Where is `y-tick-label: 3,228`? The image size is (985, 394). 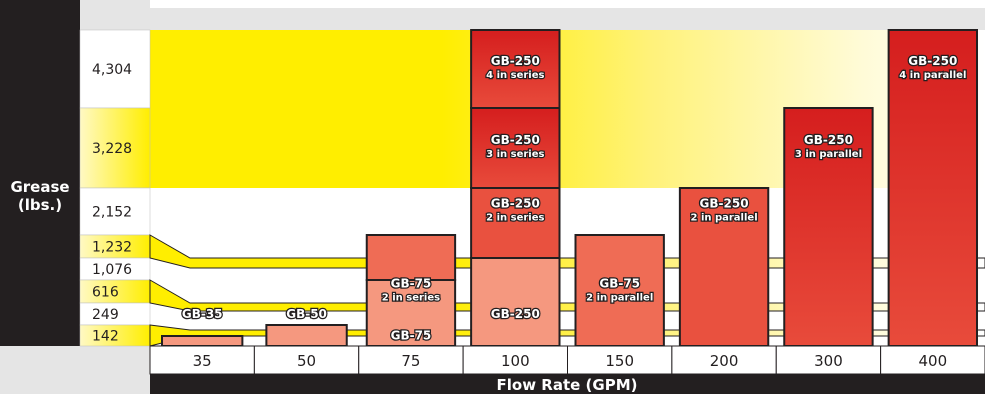 y-tick-label: 3,228 is located at coordinates (112, 149).